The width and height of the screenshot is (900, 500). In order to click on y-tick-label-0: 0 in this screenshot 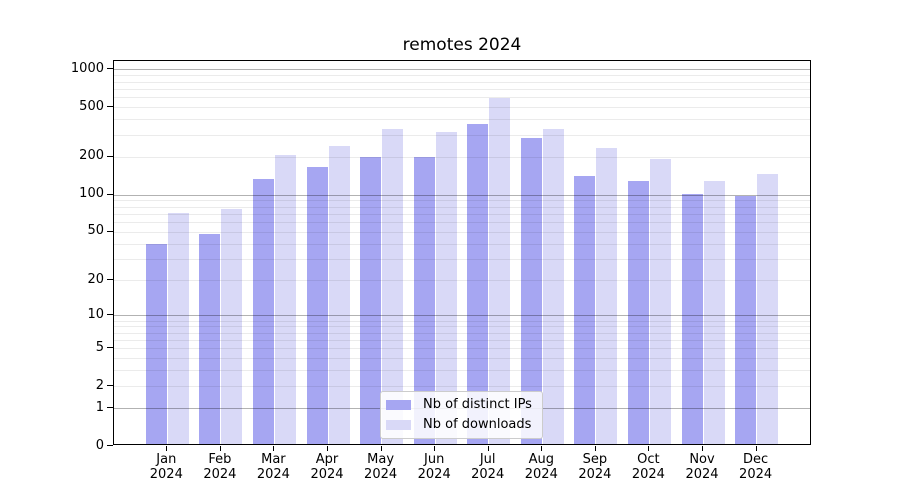, I will do `click(99, 445)`.